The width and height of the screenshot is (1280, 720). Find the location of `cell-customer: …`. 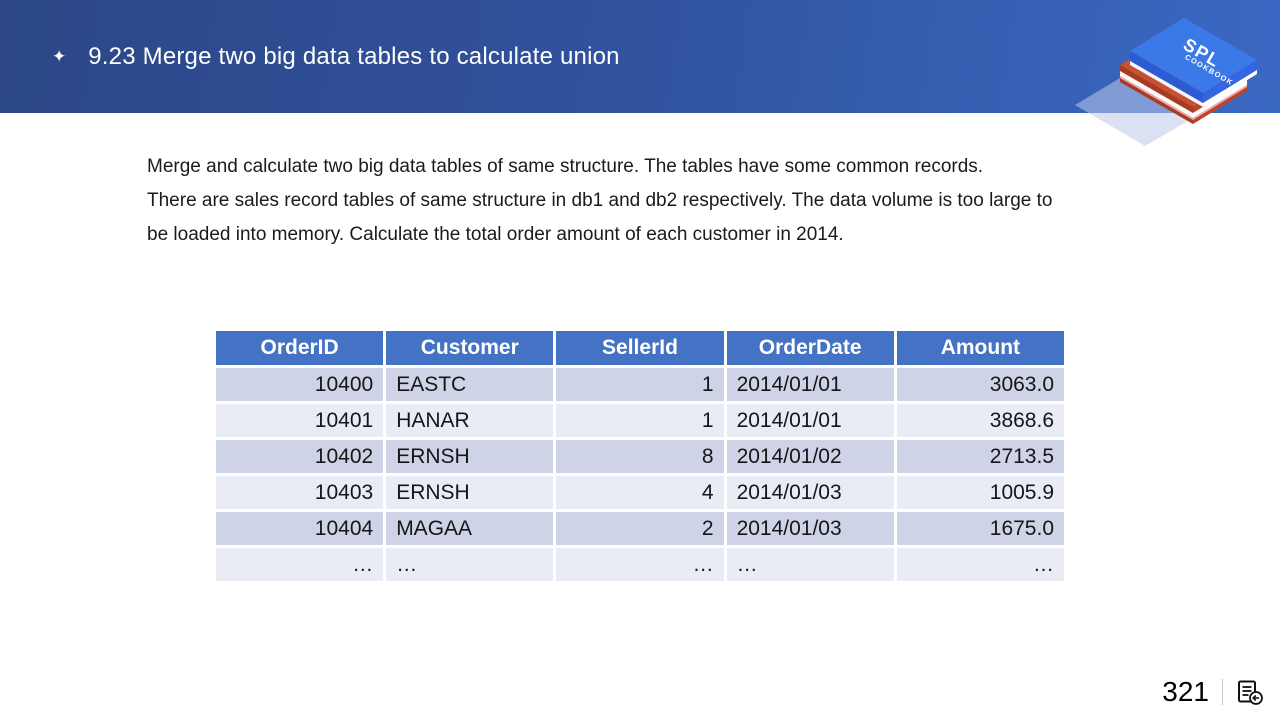

cell-customer: … is located at coordinates (470, 564).